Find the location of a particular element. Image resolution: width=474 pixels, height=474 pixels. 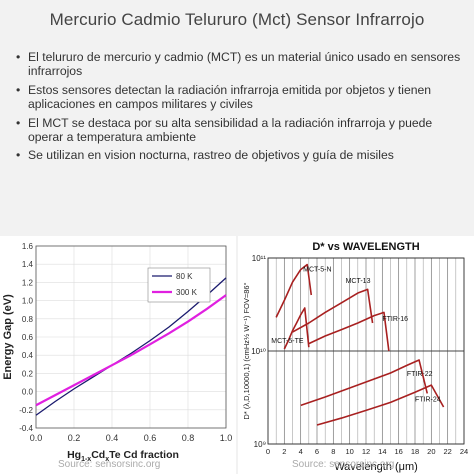

x-tick-label: 22 is located at coordinates (447, 451).